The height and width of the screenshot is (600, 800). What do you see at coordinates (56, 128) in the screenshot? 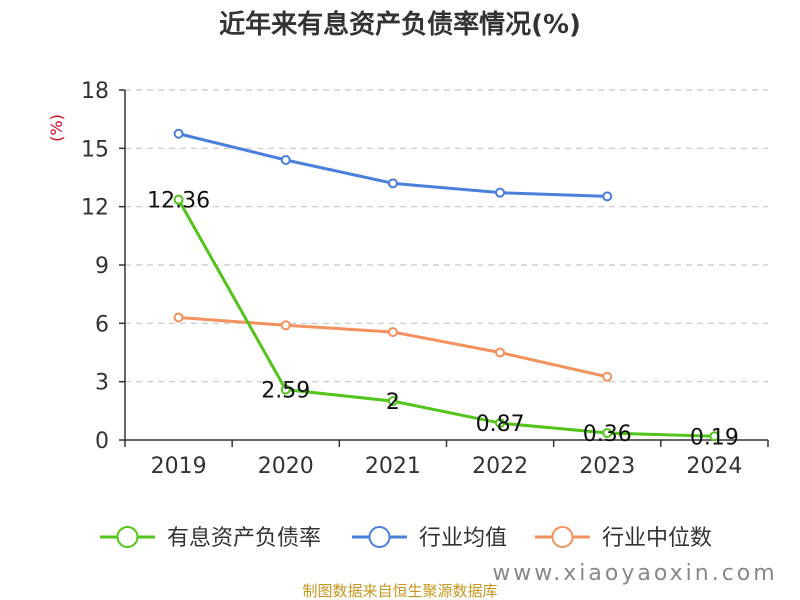
I see `y-axis-unit: (%)` at bounding box center [56, 128].